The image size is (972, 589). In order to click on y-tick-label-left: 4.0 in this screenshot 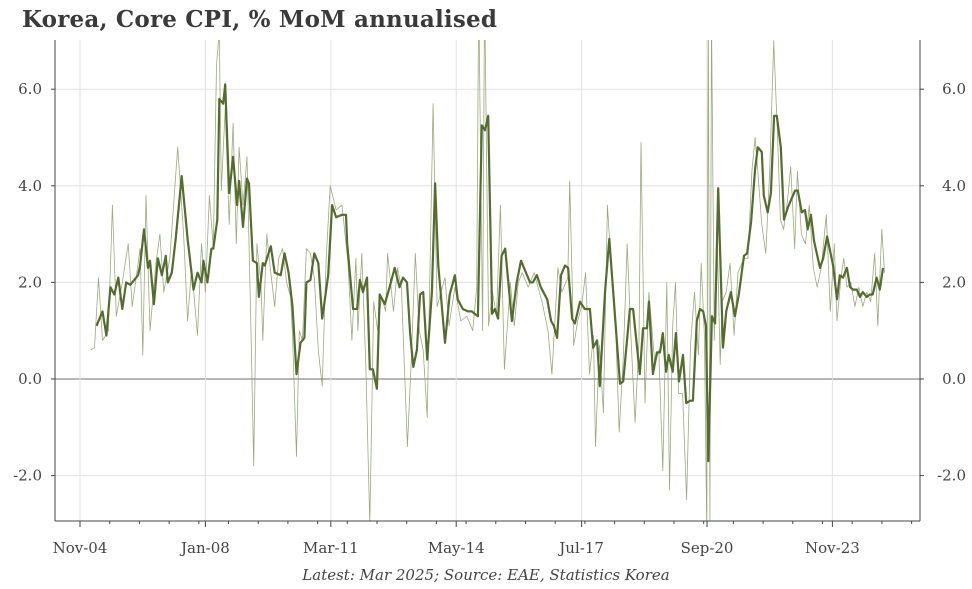, I will do `click(30, 186)`.